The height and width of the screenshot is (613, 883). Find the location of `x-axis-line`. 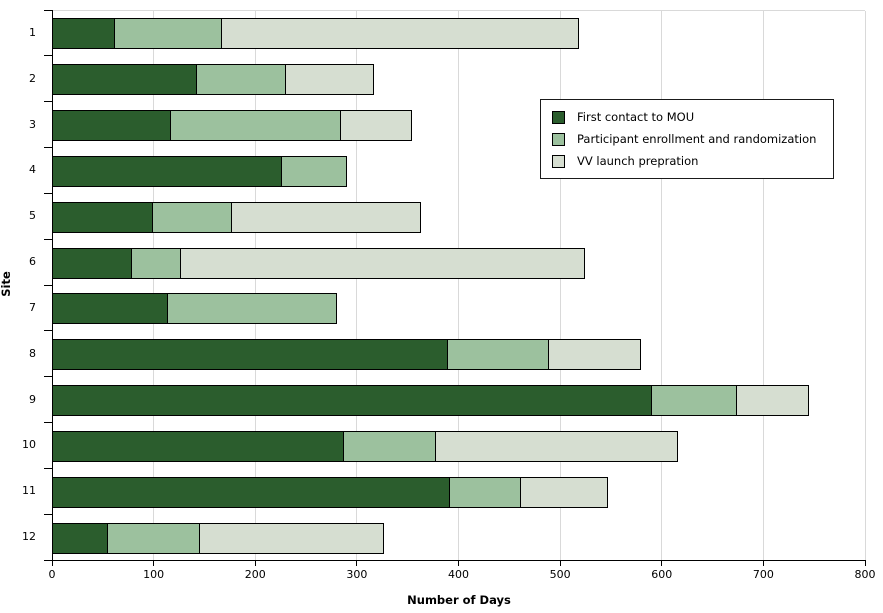

x-axis-line is located at coordinates (459, 560).